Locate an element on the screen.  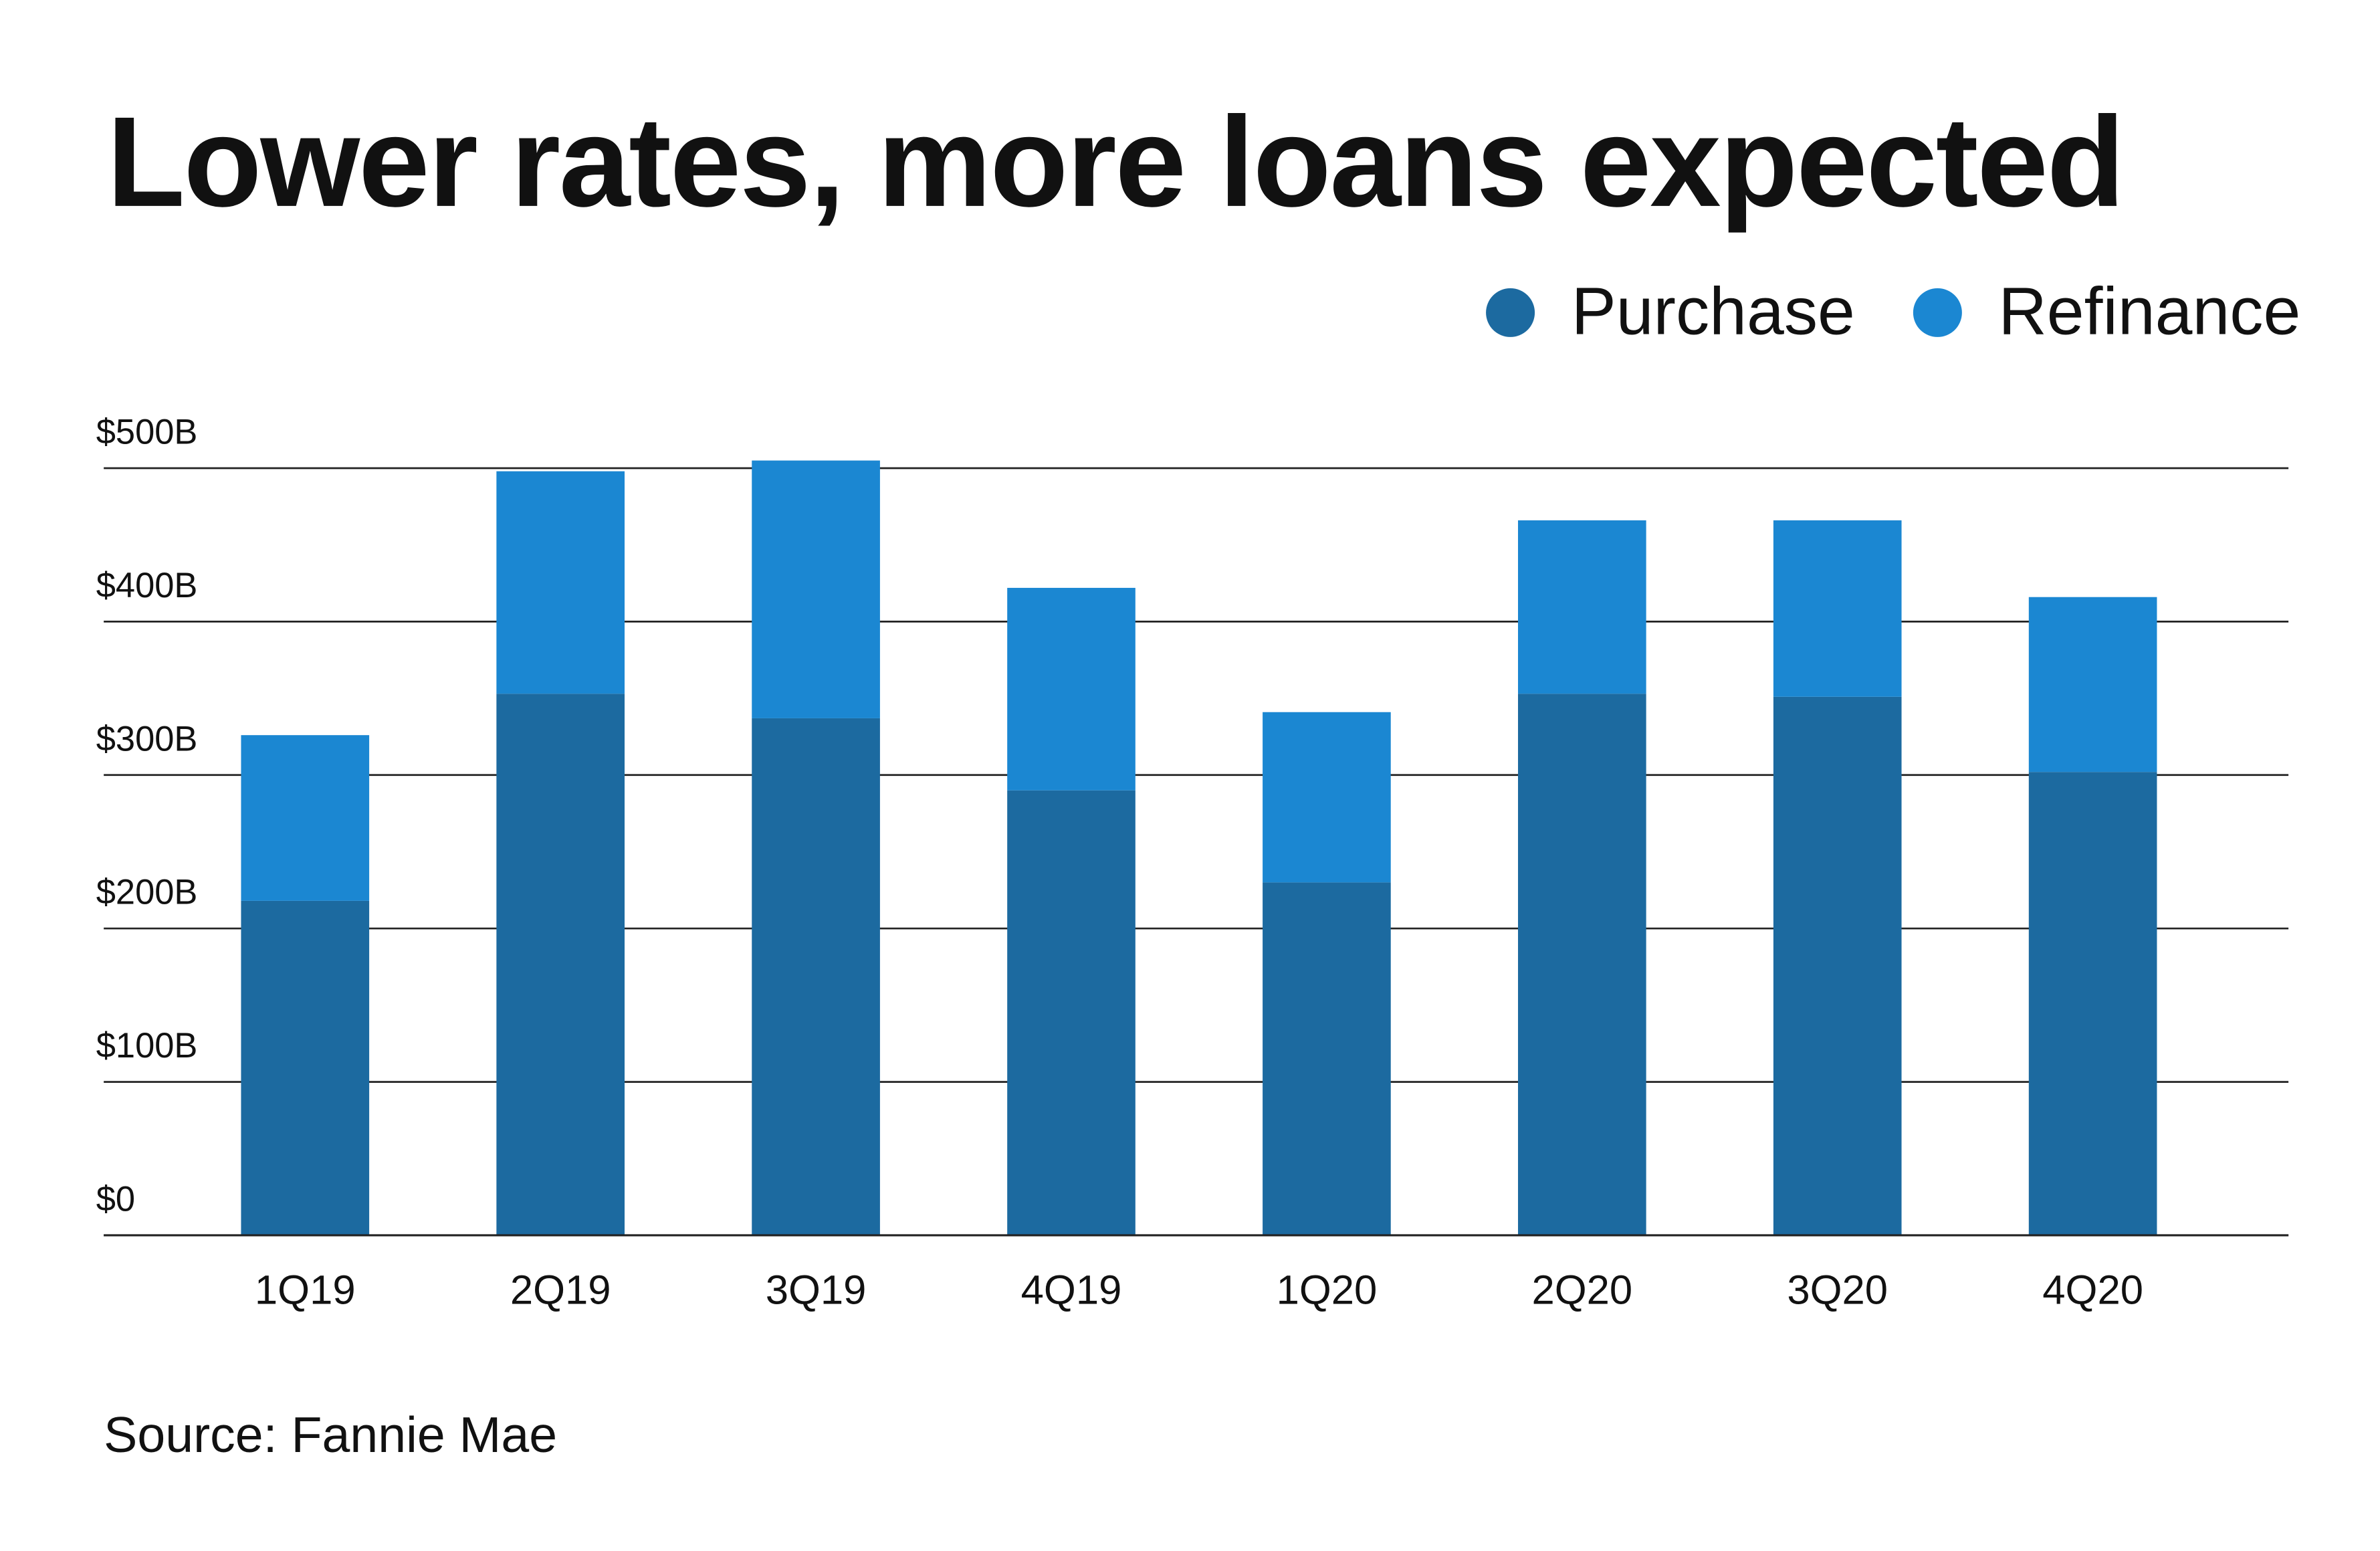
x-tick-label: 4Q20 is located at coordinates (2092, 1290).